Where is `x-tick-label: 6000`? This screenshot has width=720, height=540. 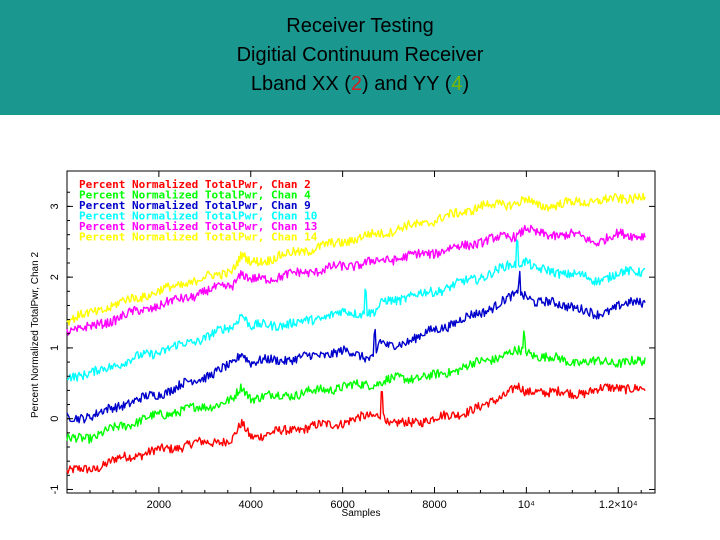
x-tick-label: 6000 is located at coordinates (342, 505).